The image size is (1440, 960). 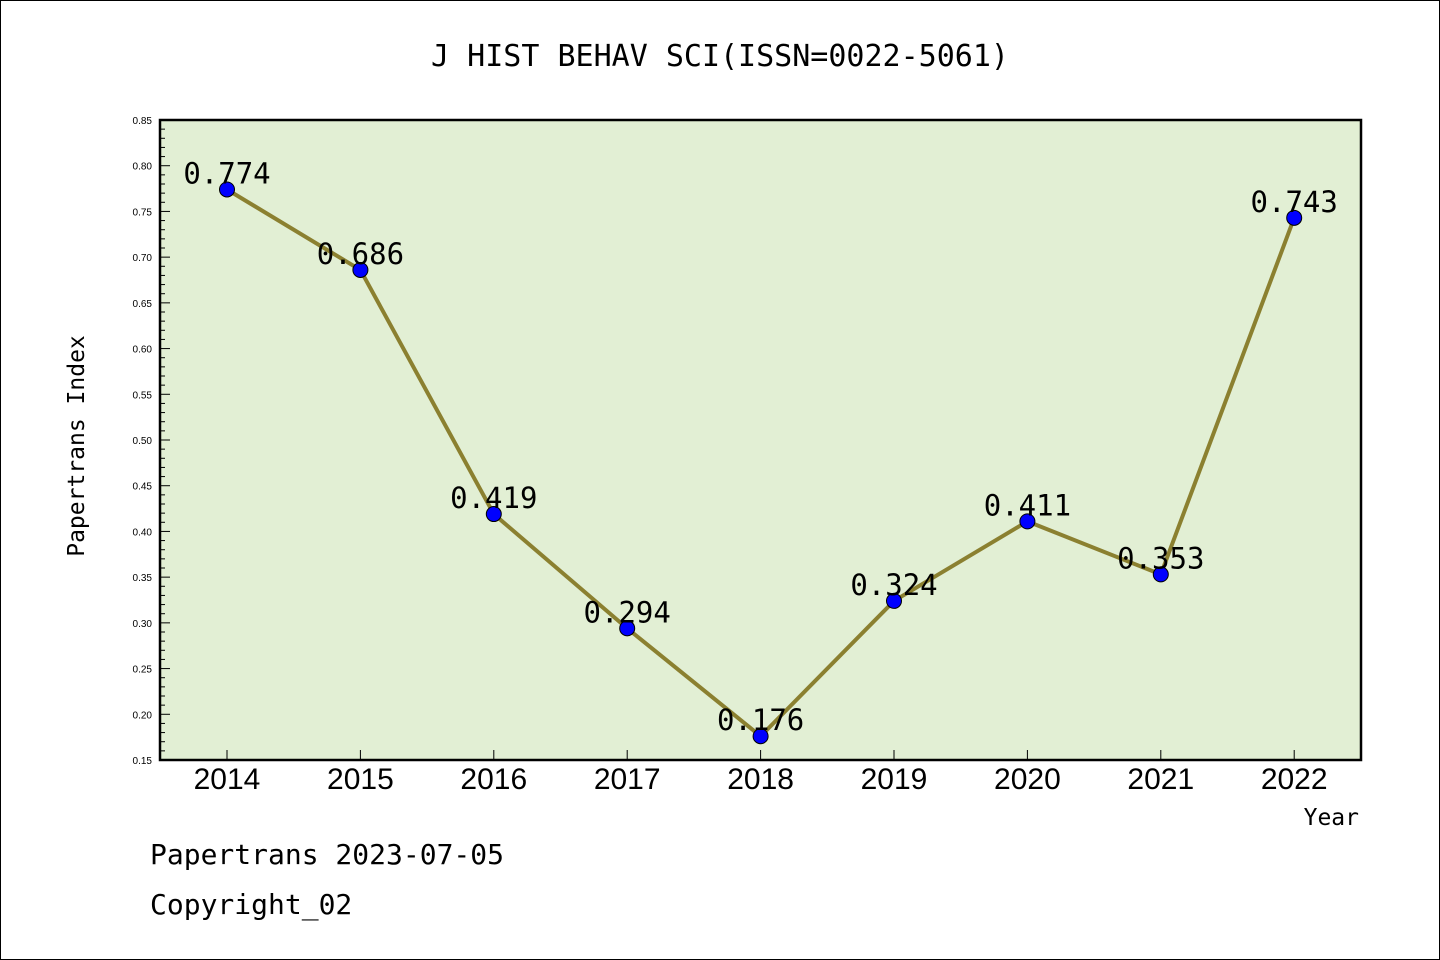 I want to click on data-label: 0.686, so click(x=360, y=254).